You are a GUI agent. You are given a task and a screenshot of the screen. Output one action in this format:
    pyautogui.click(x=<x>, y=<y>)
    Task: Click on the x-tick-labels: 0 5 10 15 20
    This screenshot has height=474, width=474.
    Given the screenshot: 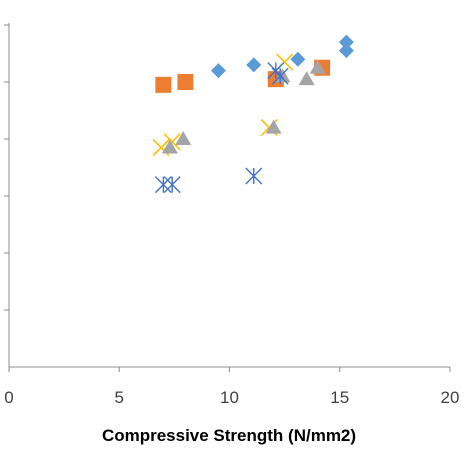 What is the action you would take?
    pyautogui.click(x=231, y=397)
    